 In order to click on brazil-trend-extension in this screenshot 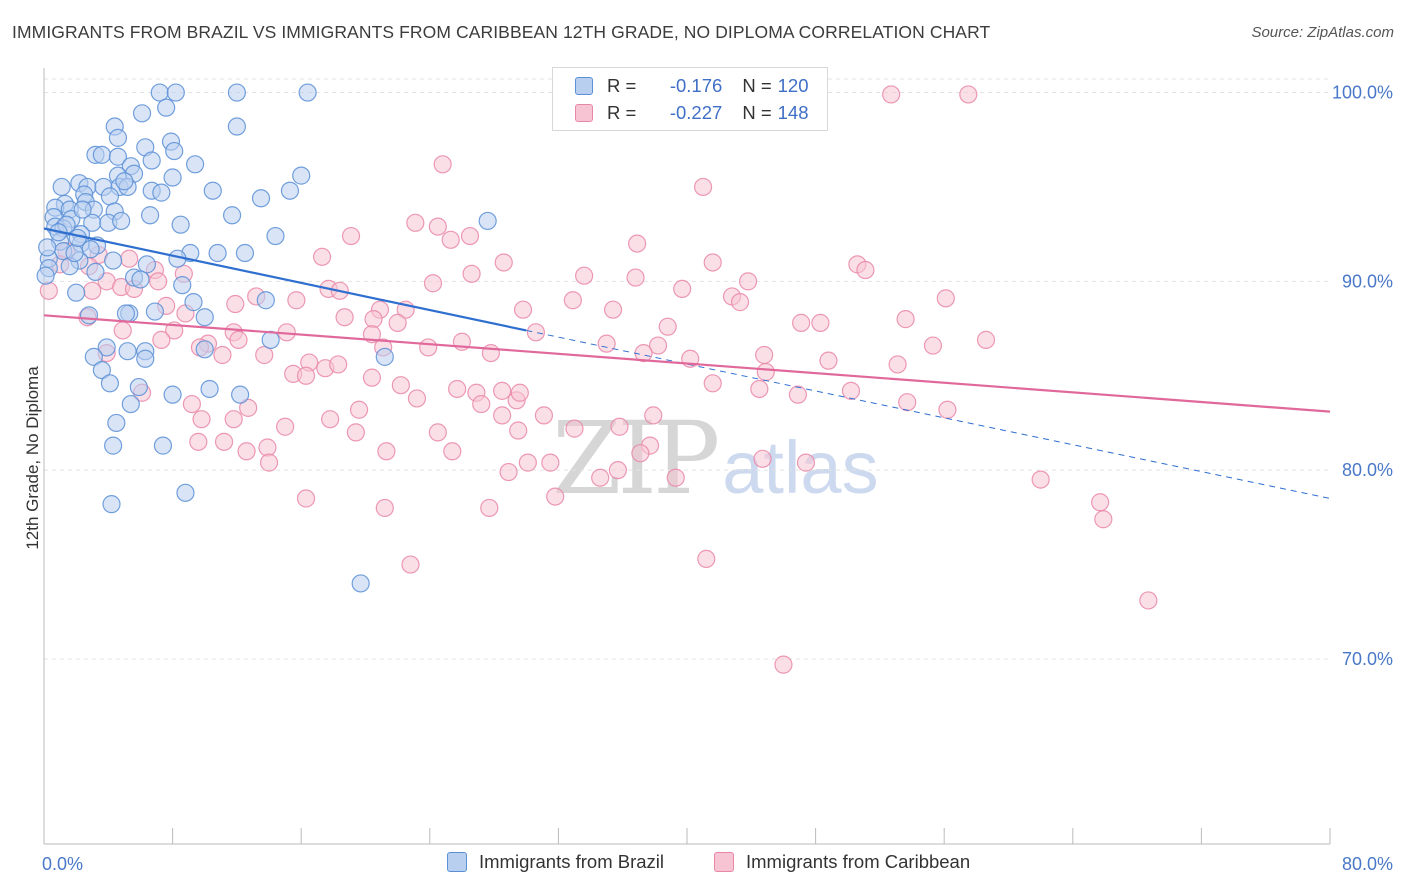, I will do `click(928, 414)`.